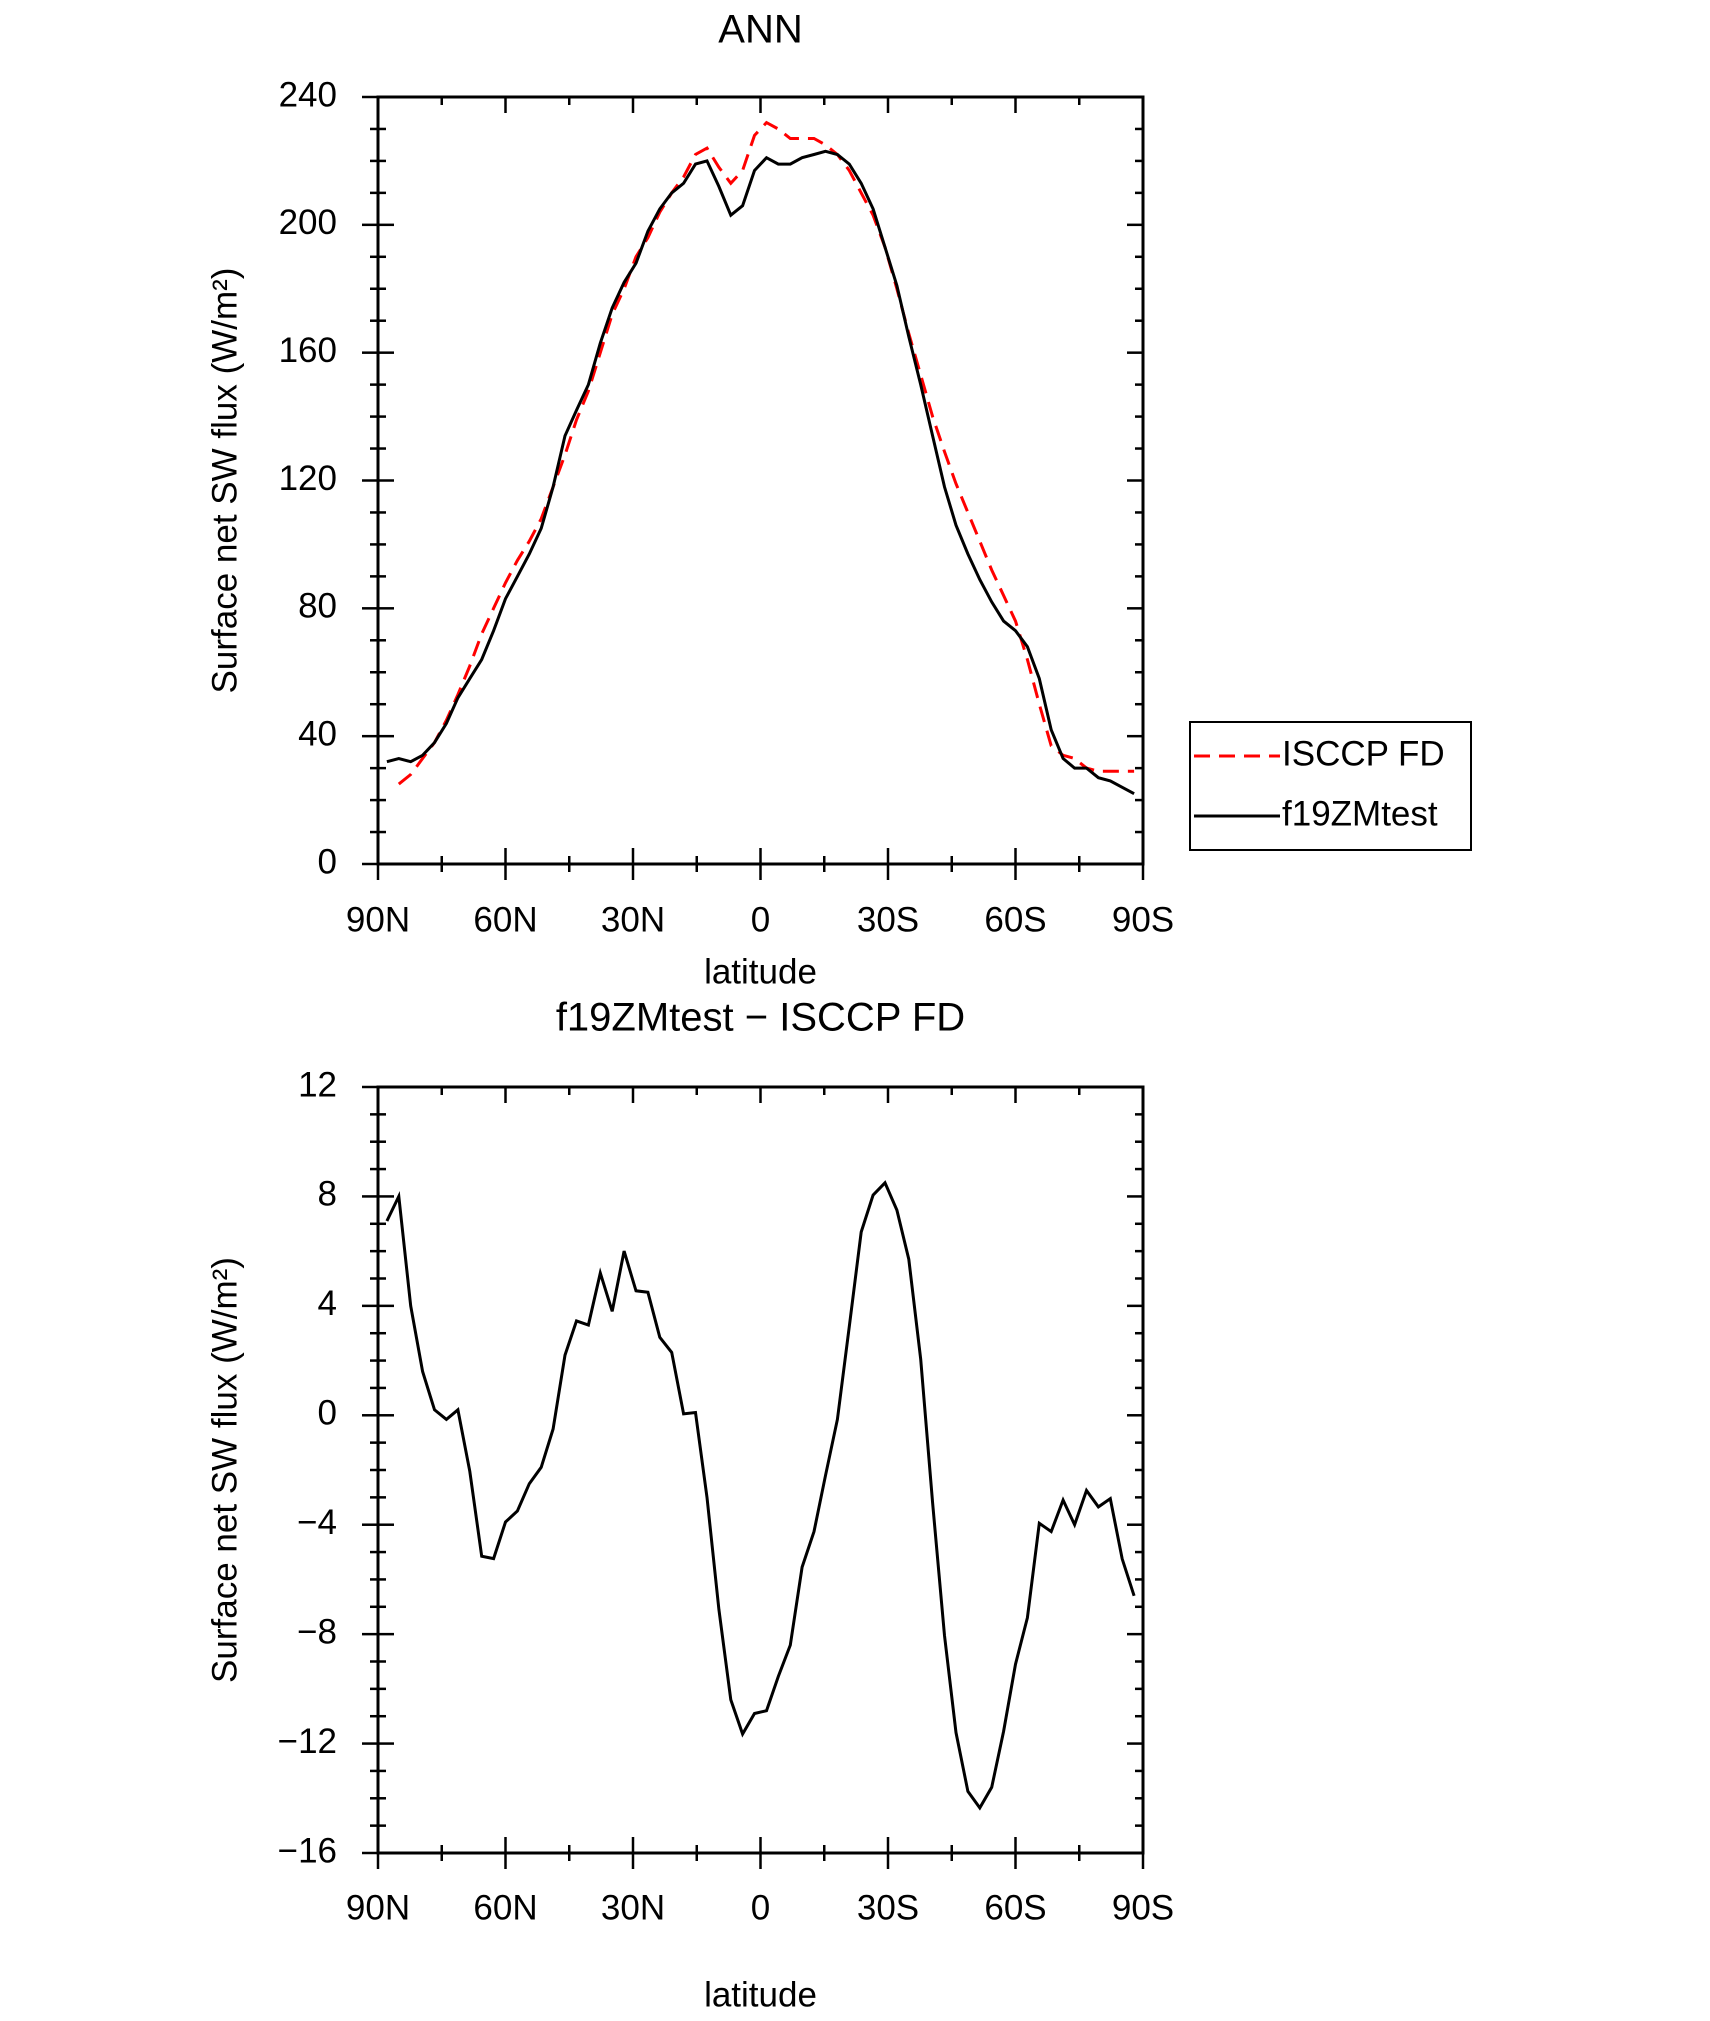 The width and height of the screenshot is (1710, 2021). Describe the element at coordinates (327, 1194) in the screenshot. I see `y-tick-label: 8` at that location.